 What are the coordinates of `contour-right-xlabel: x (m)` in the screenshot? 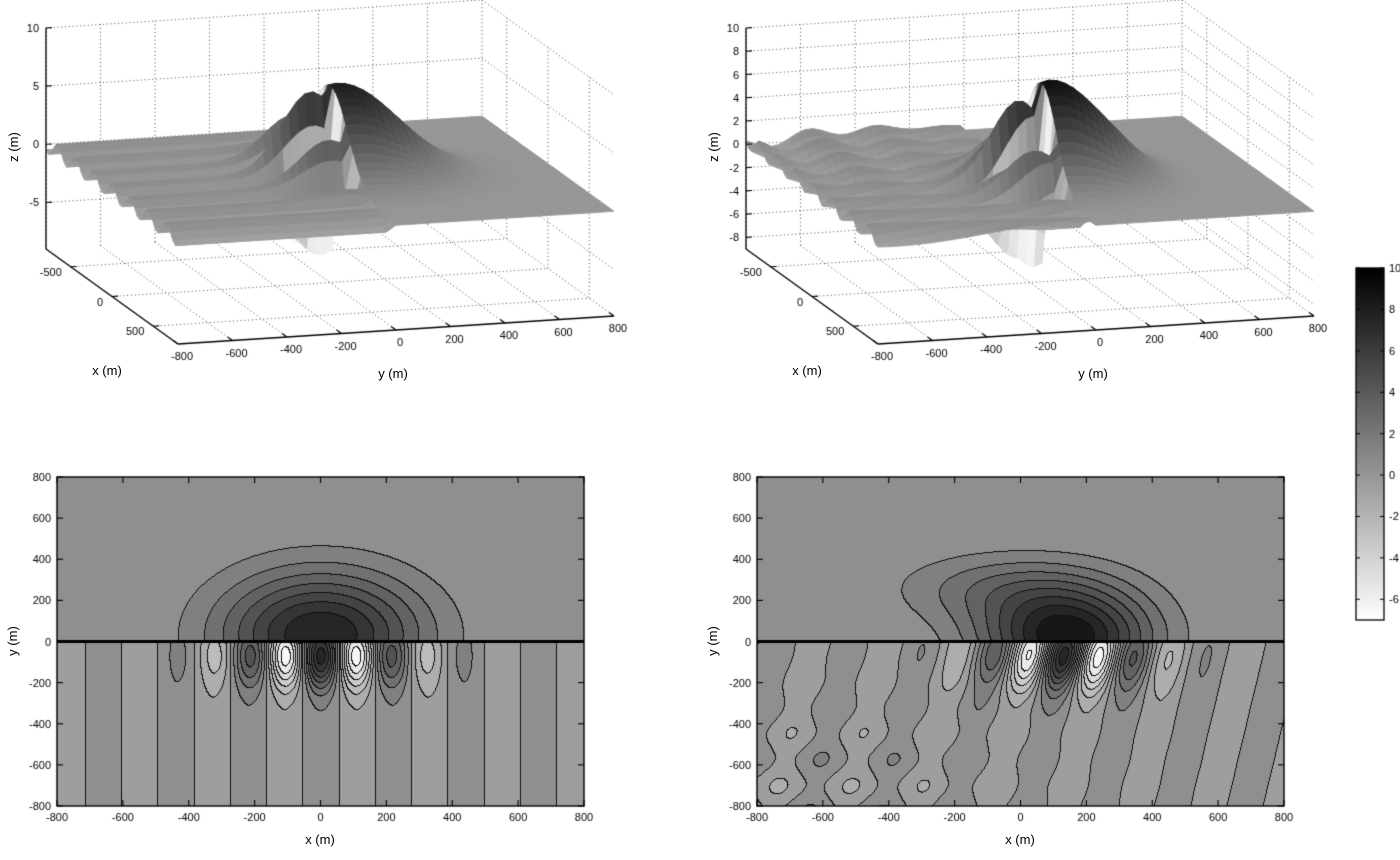 It's located at (1020, 839).